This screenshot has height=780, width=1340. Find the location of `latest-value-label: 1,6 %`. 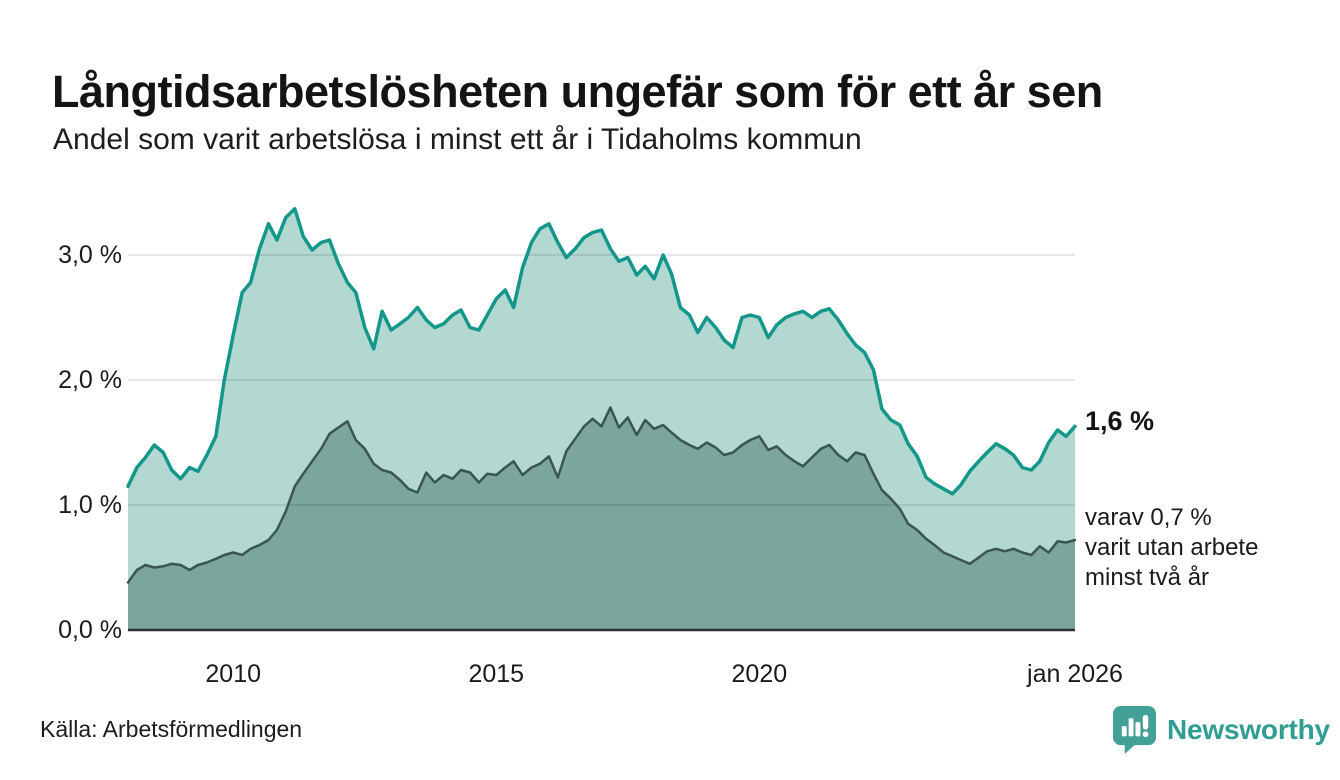

latest-value-label: 1,6 % is located at coordinates (1120, 421).